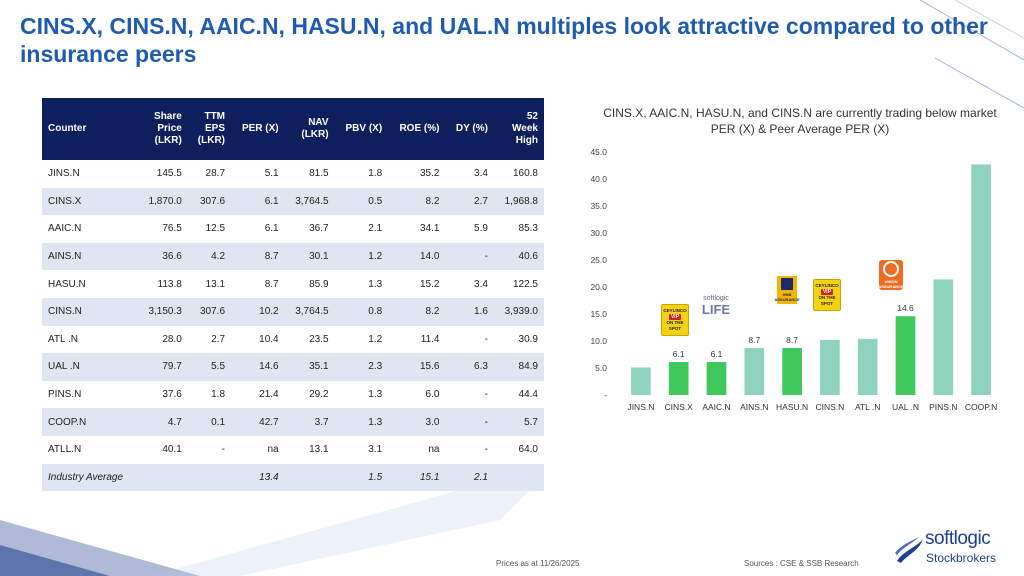 Image resolution: width=1024 pixels, height=576 pixels. I want to click on table-row: Industry Average 13.4 1.5 15.1 2.1, so click(293, 477).